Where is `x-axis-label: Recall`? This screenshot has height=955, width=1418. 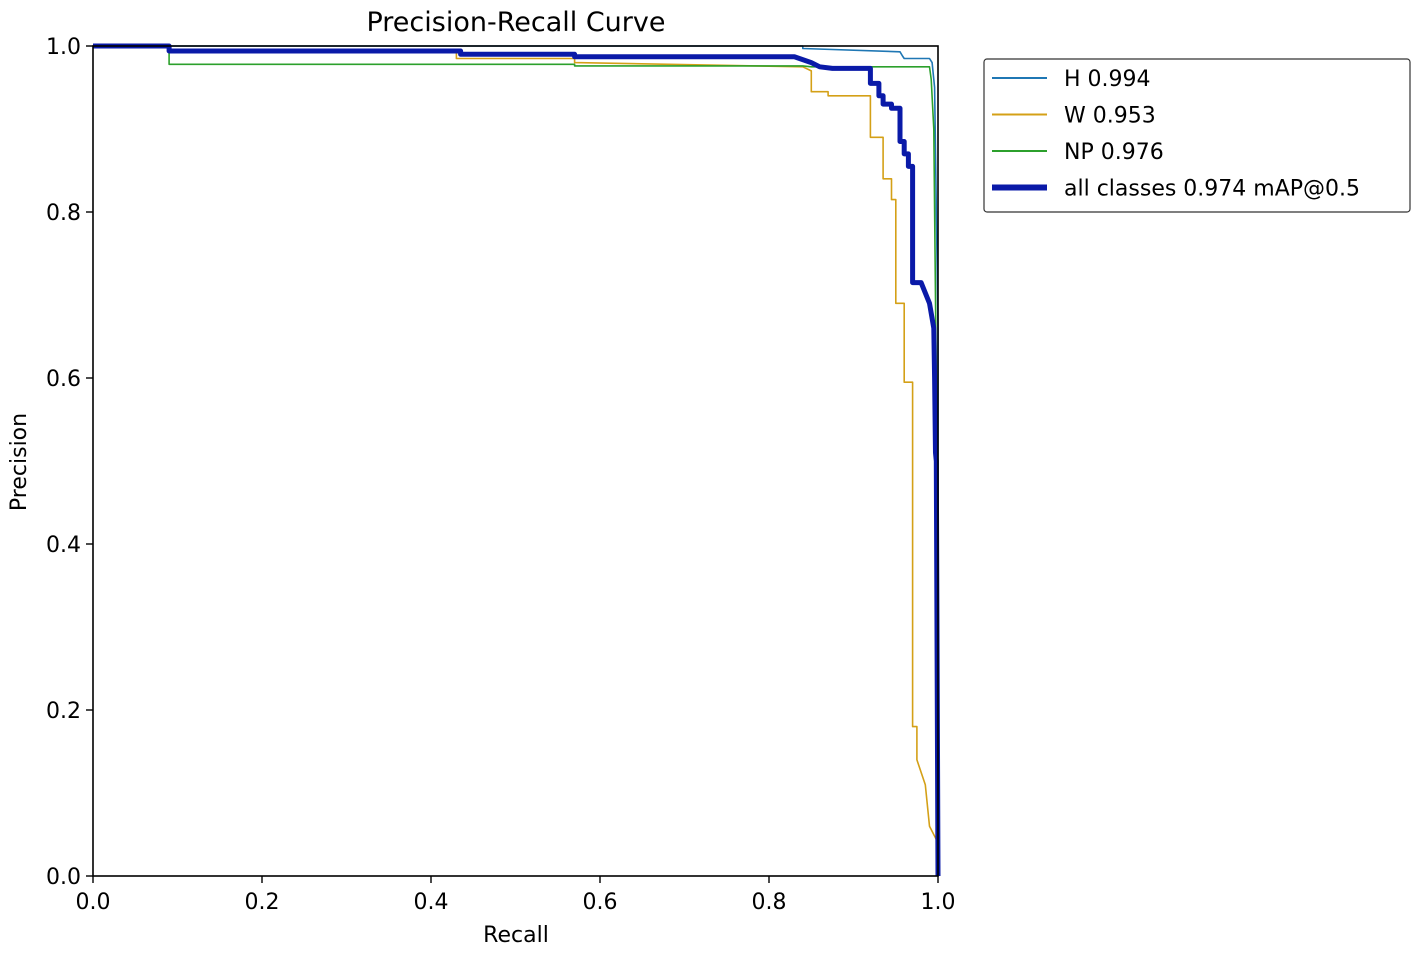 x-axis-label: Recall is located at coordinates (516, 935).